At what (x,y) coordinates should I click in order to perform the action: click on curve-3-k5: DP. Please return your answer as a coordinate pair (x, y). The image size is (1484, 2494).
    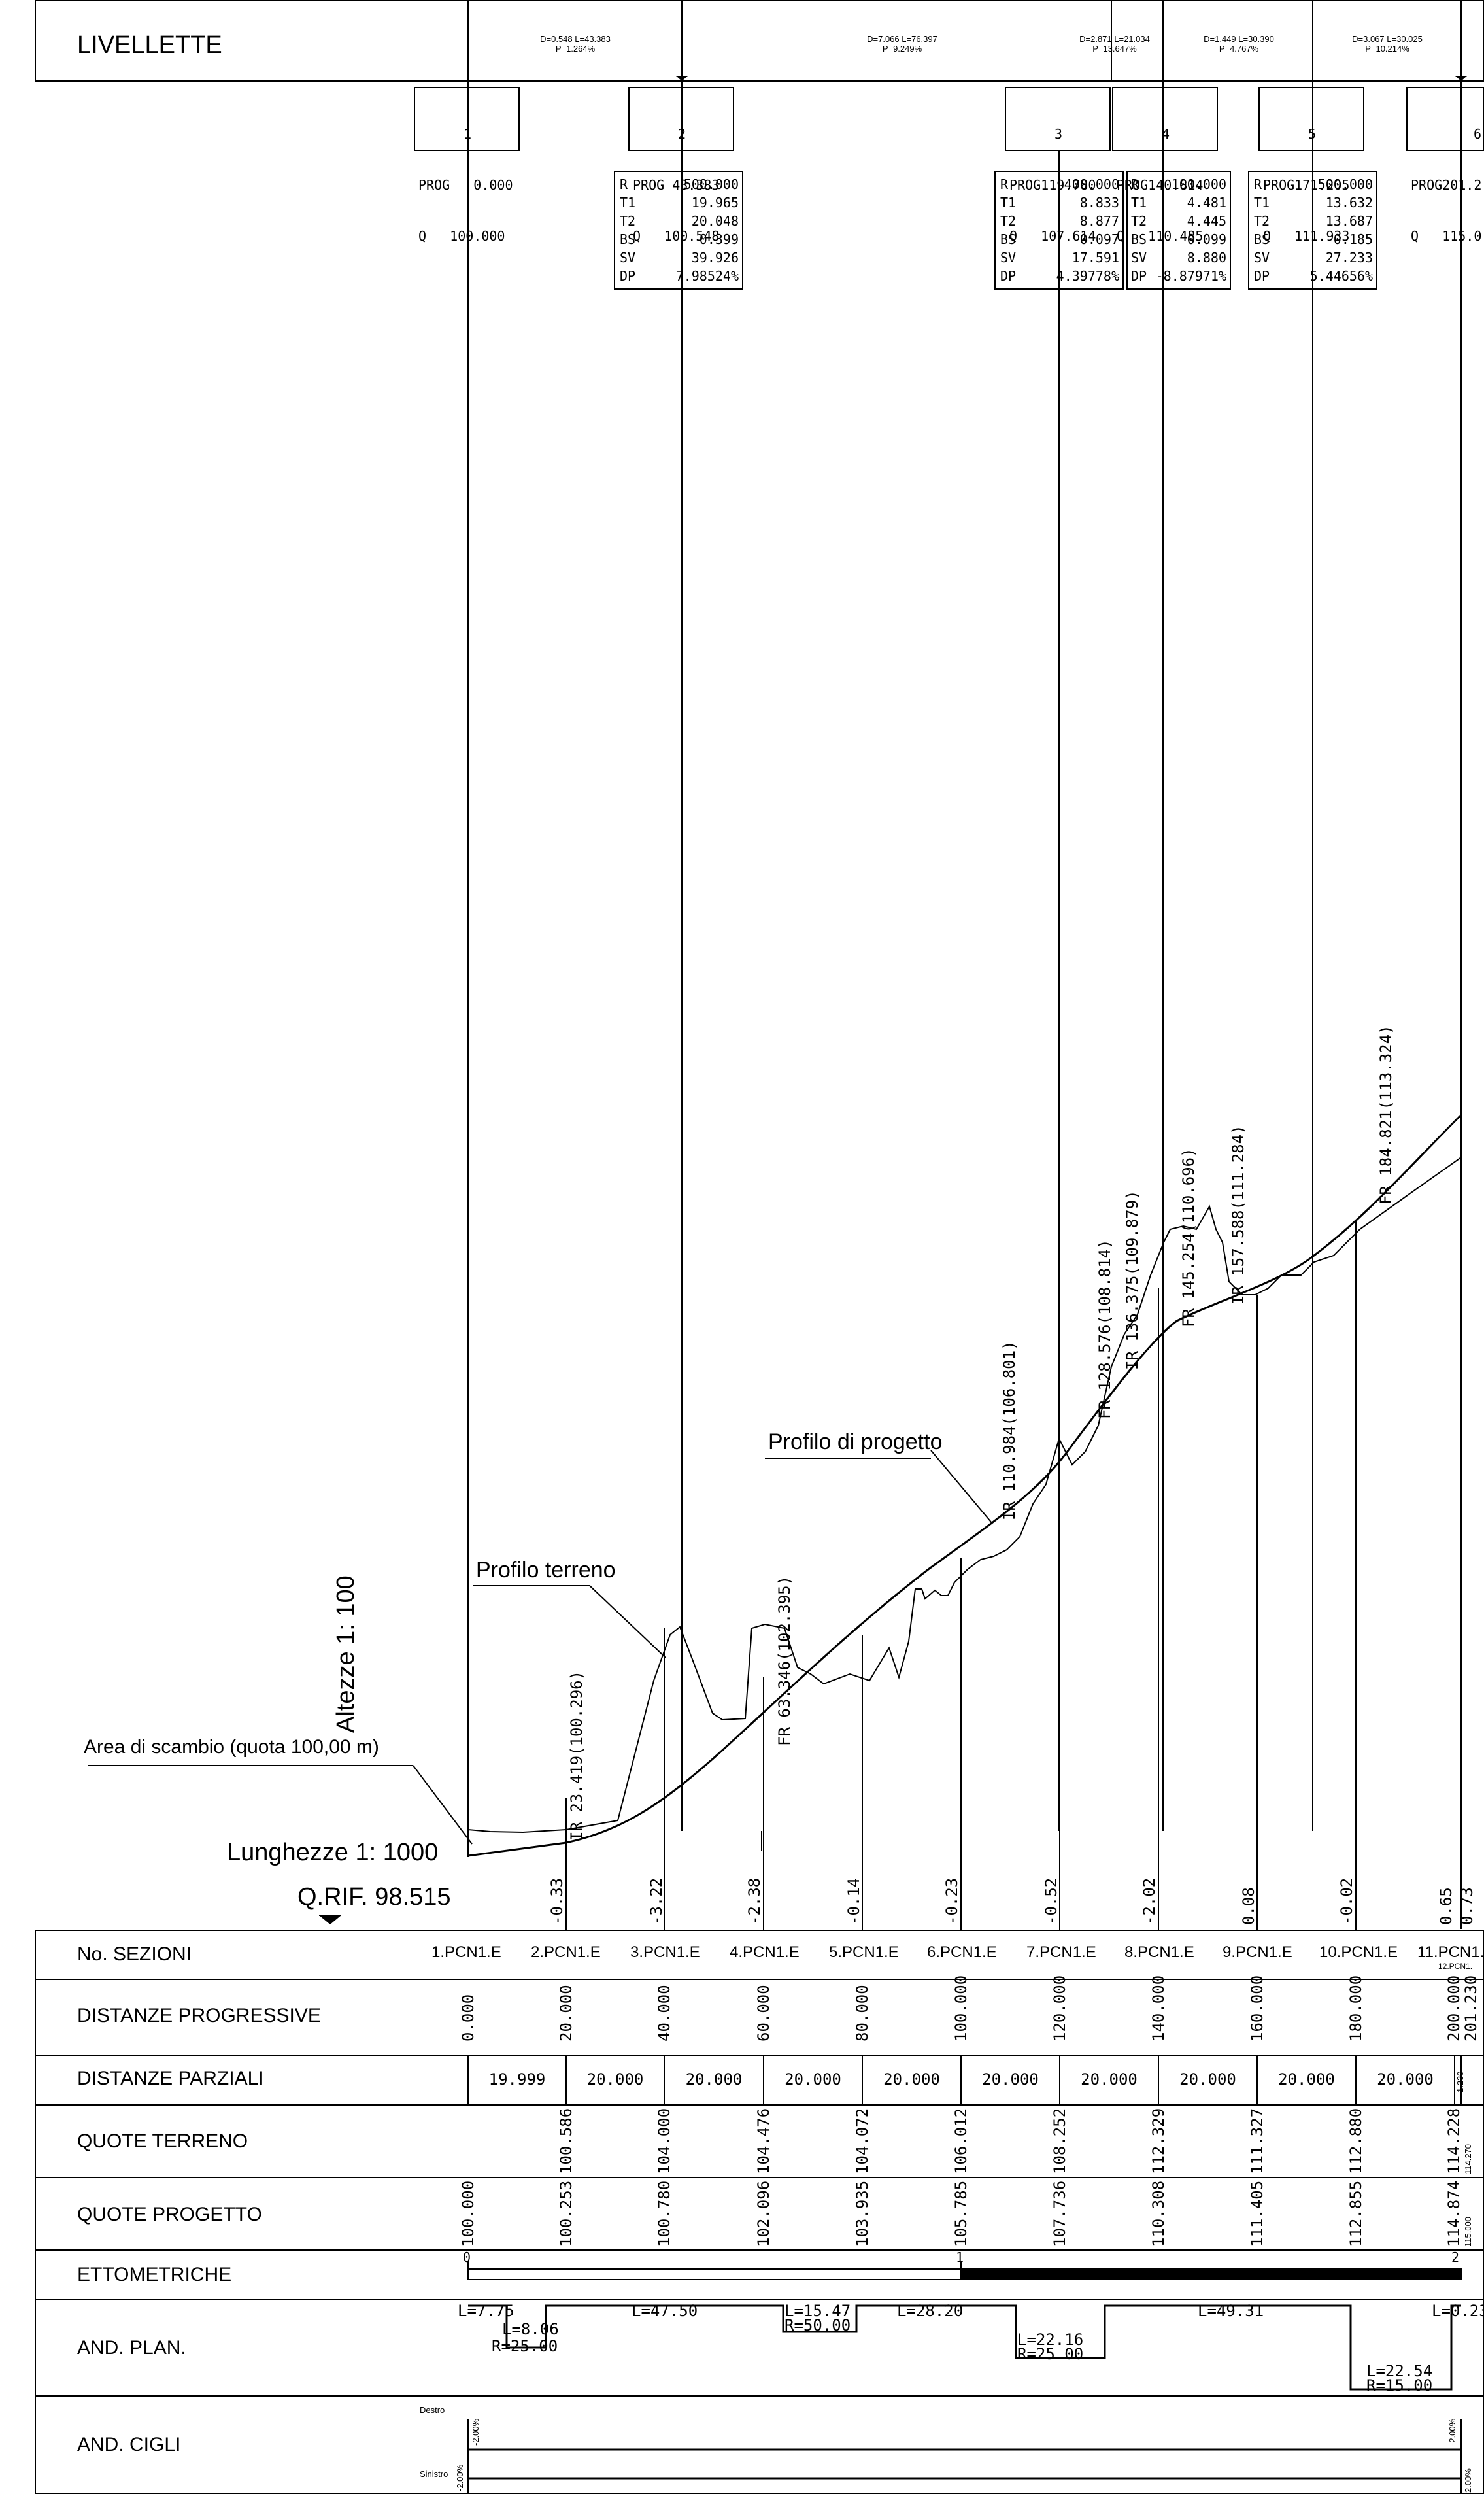
    Looking at the image, I should click on (1008, 276).